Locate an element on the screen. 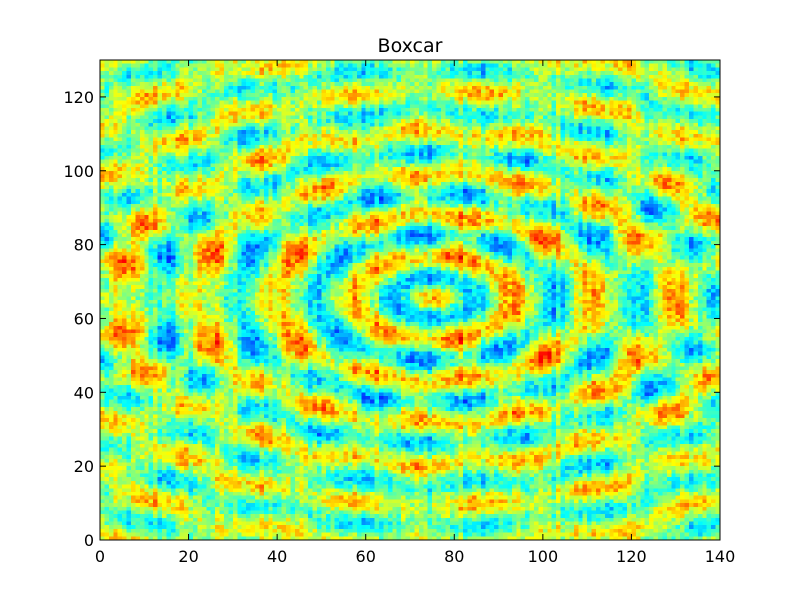  y-tick-label: 0 is located at coordinates (89, 540).